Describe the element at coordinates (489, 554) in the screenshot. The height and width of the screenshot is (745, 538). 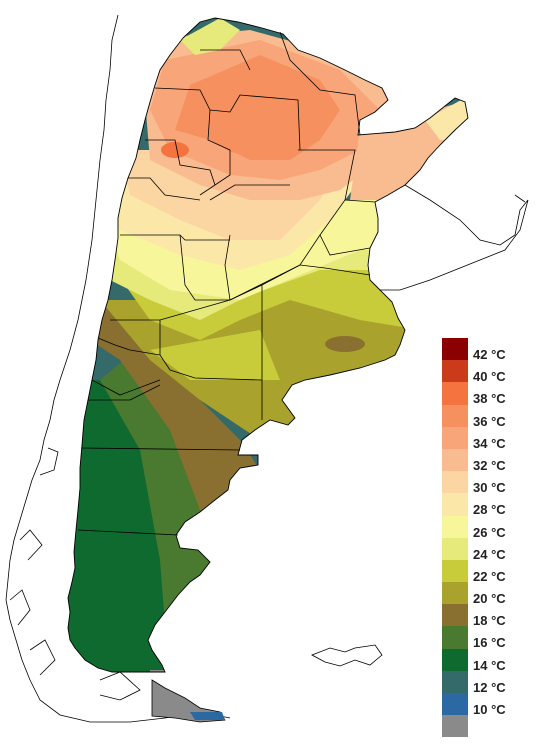
I see `legend-label: 24 °C` at that location.